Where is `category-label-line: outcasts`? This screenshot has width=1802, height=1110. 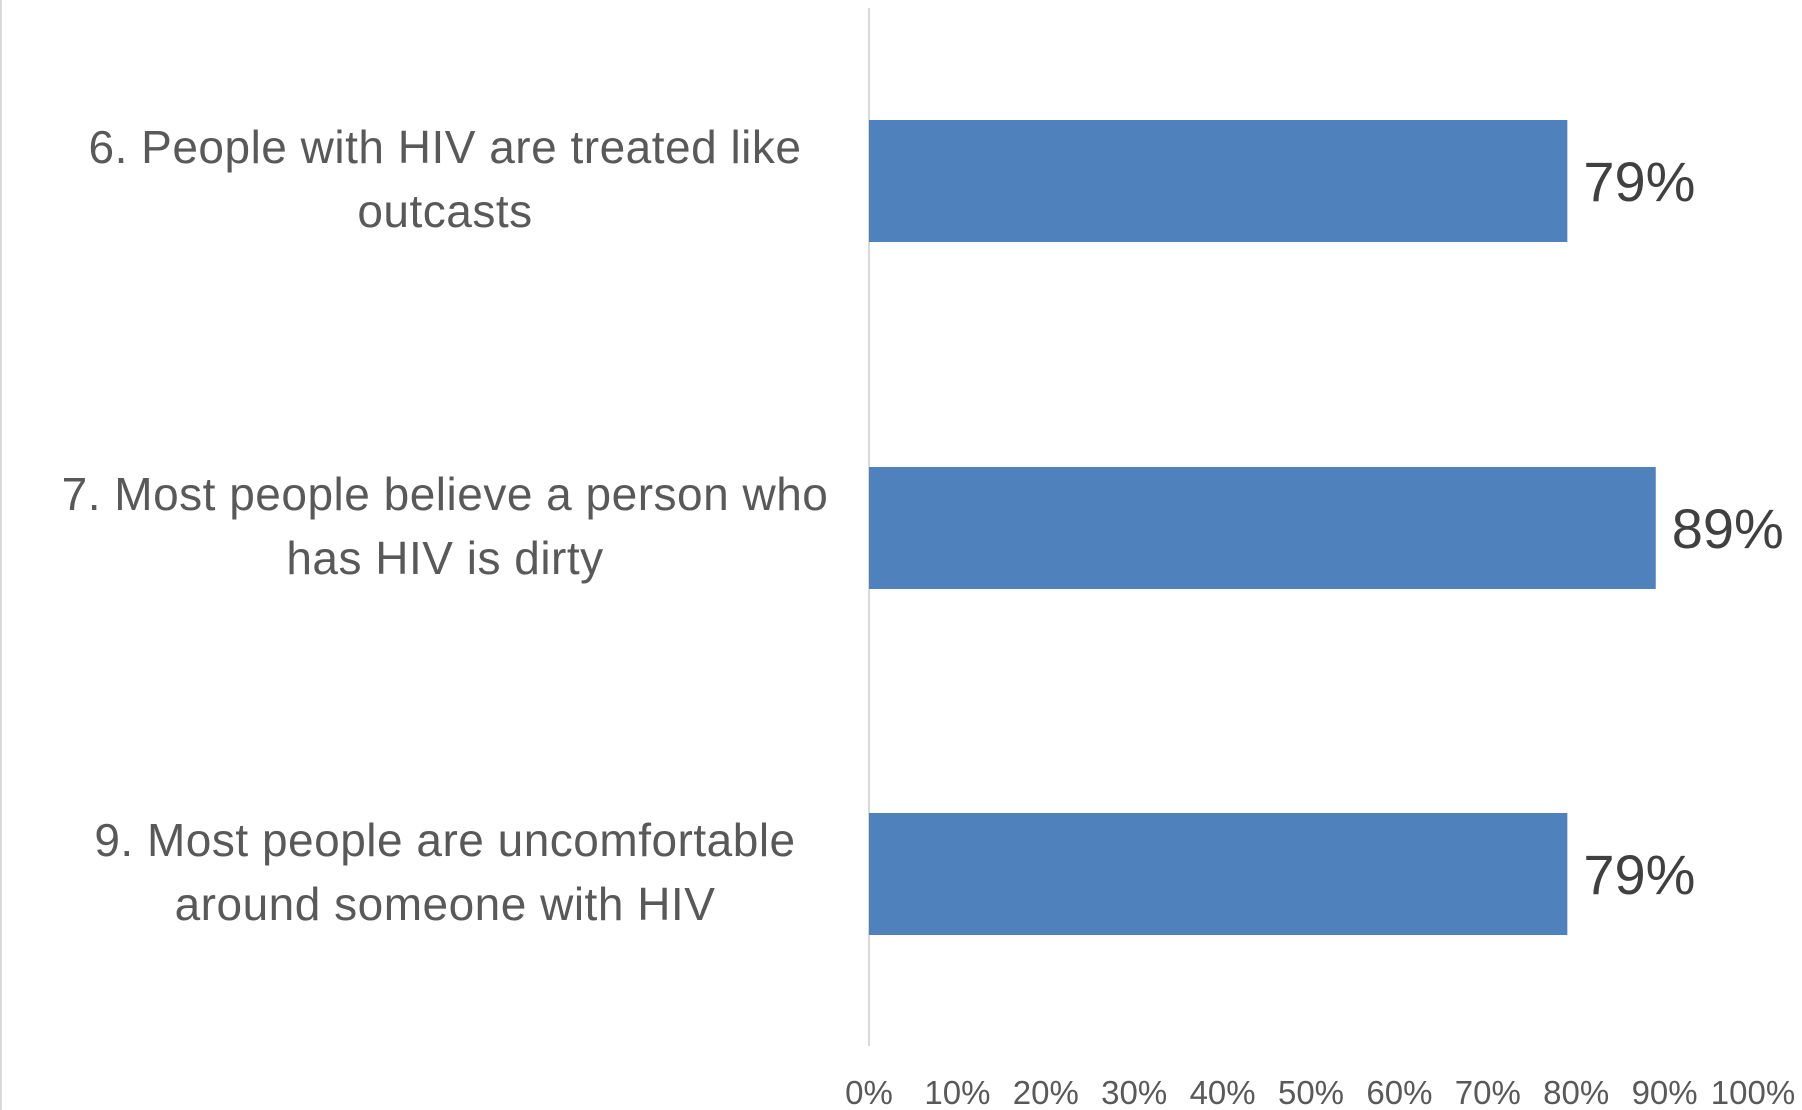
category-label-line: outcasts is located at coordinates (445, 211).